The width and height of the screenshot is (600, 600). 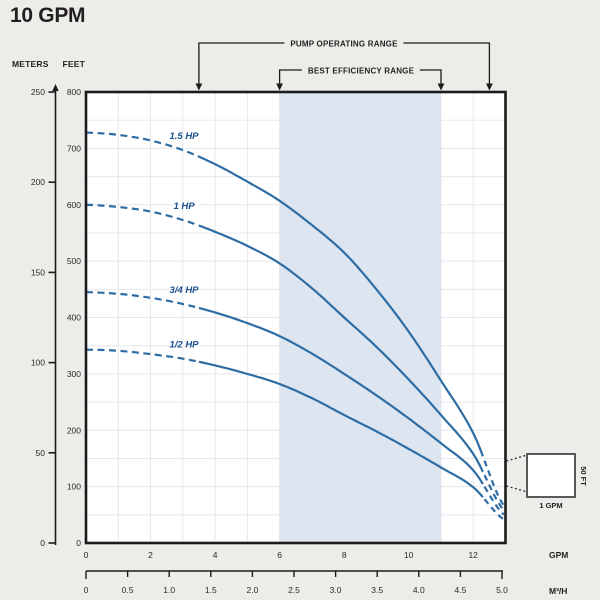 What do you see at coordinates (30, 64) in the screenshot?
I see `meters-axis-header: METERS` at bounding box center [30, 64].